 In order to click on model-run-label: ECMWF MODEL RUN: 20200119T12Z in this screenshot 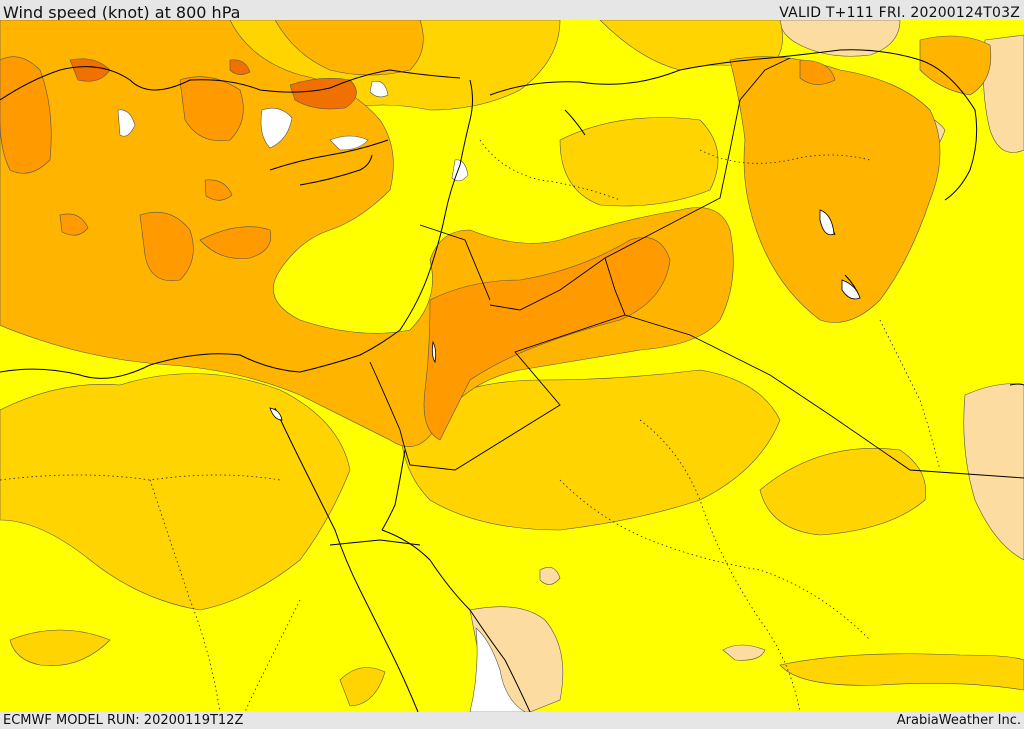, I will do `click(123, 720)`.